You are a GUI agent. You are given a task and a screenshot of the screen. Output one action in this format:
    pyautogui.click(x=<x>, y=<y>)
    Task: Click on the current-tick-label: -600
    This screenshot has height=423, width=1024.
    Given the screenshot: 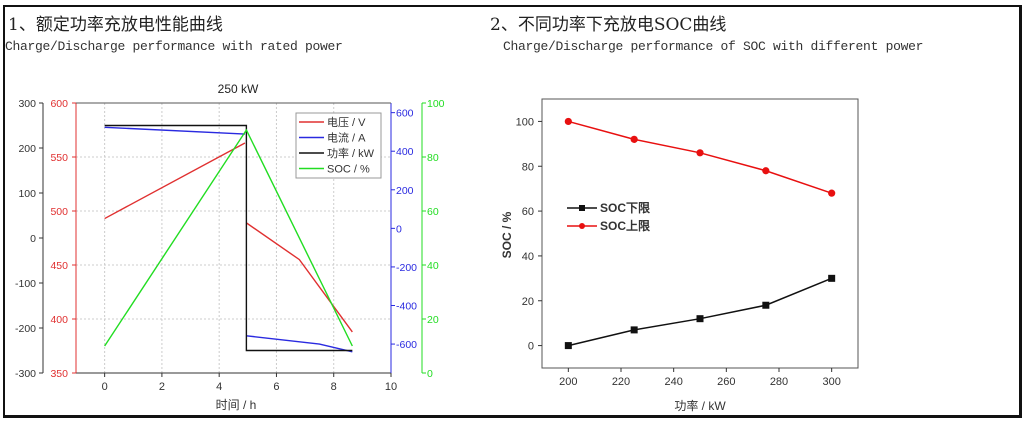 What is the action you would take?
    pyautogui.click(x=406, y=345)
    